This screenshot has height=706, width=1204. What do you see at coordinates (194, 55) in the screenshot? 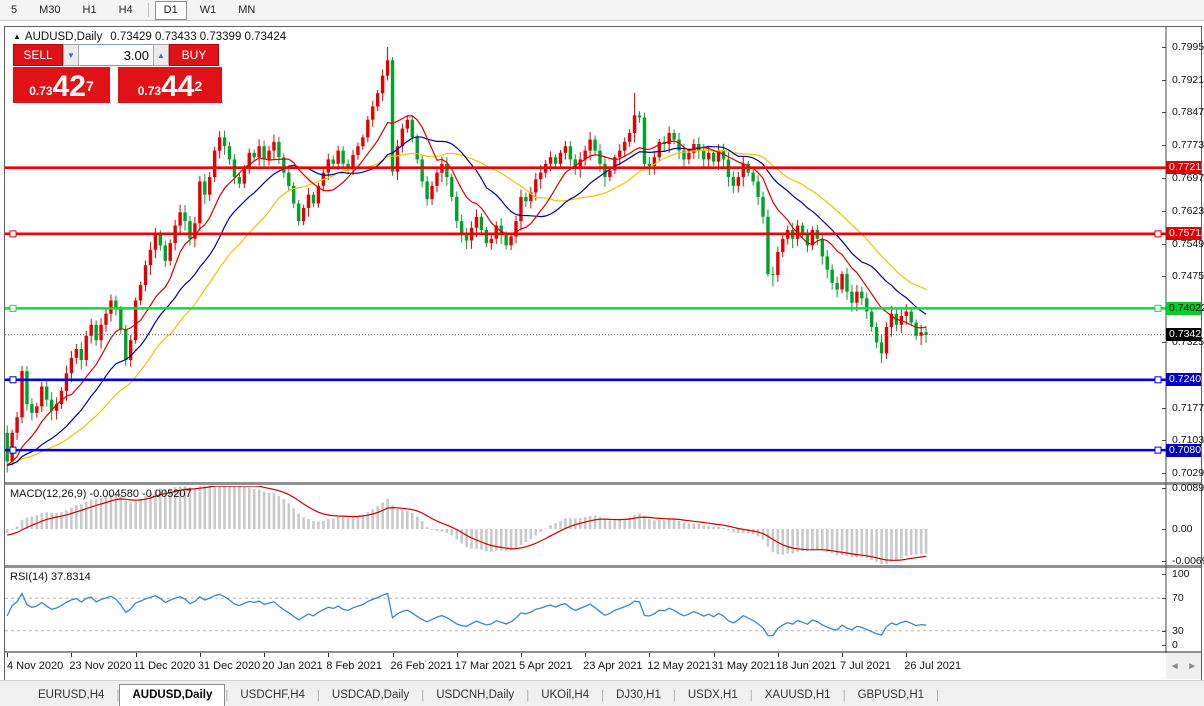
I see `buy-button: BUY` at bounding box center [194, 55].